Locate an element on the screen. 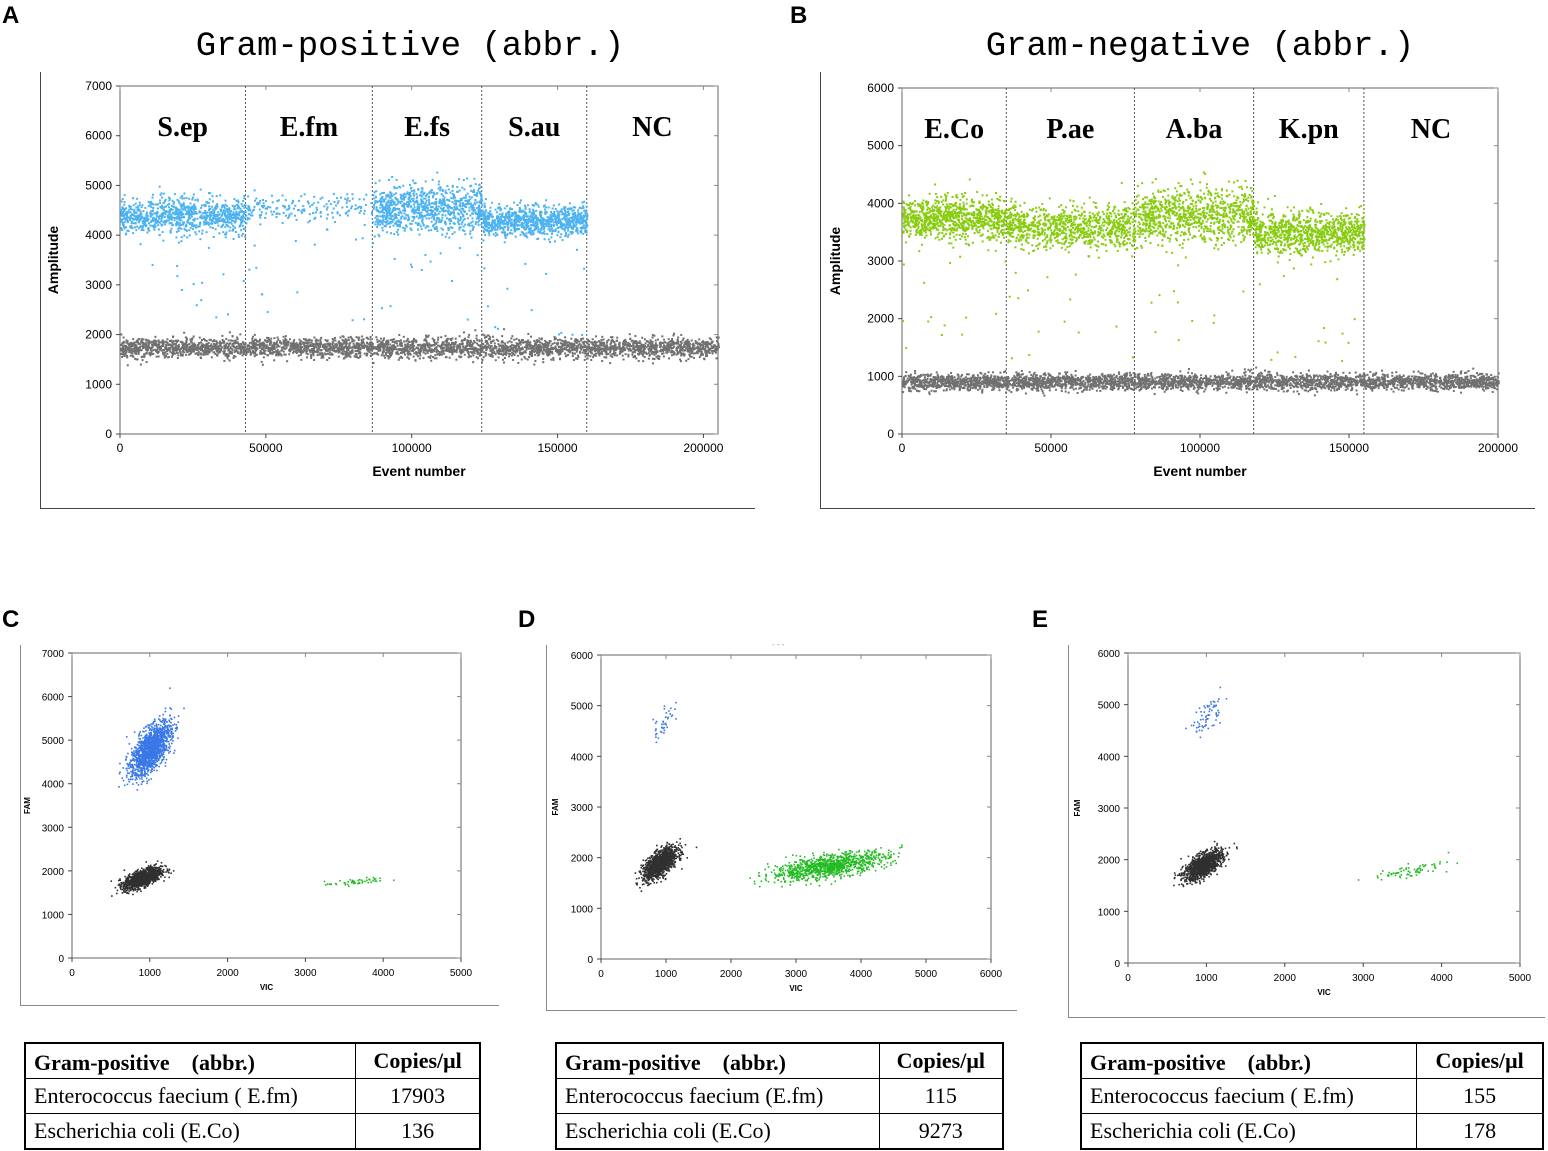 This screenshot has width=1548, height=1151. outlier-droplet is located at coordinates (256, 267).